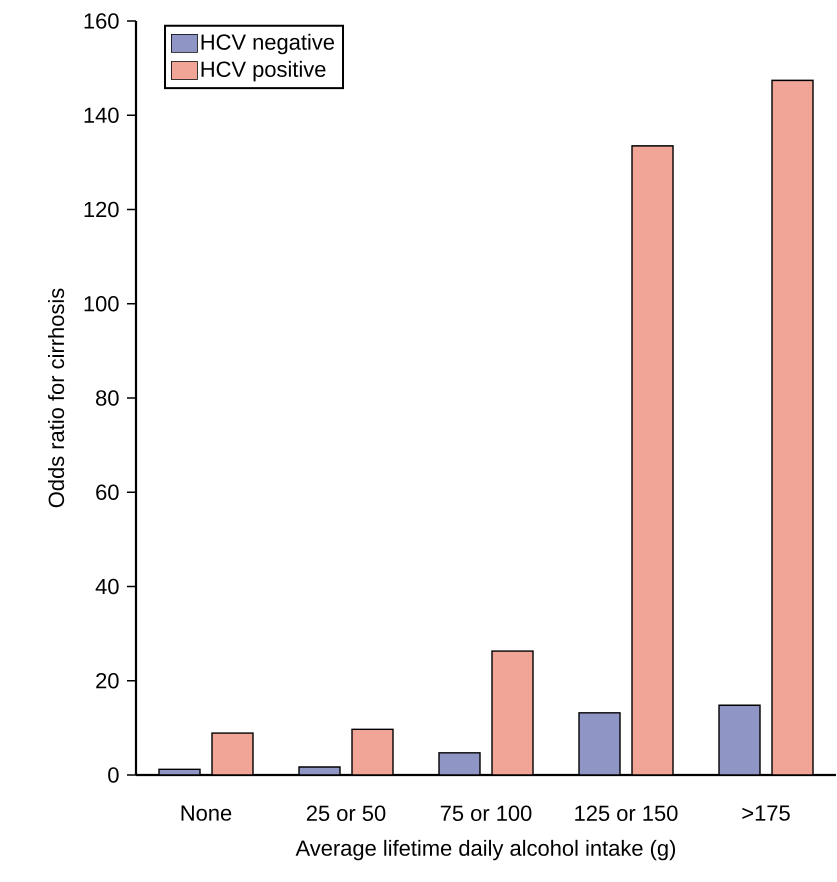 This screenshot has height=882, width=837. I want to click on y-tick-label: 60, so click(107, 492).